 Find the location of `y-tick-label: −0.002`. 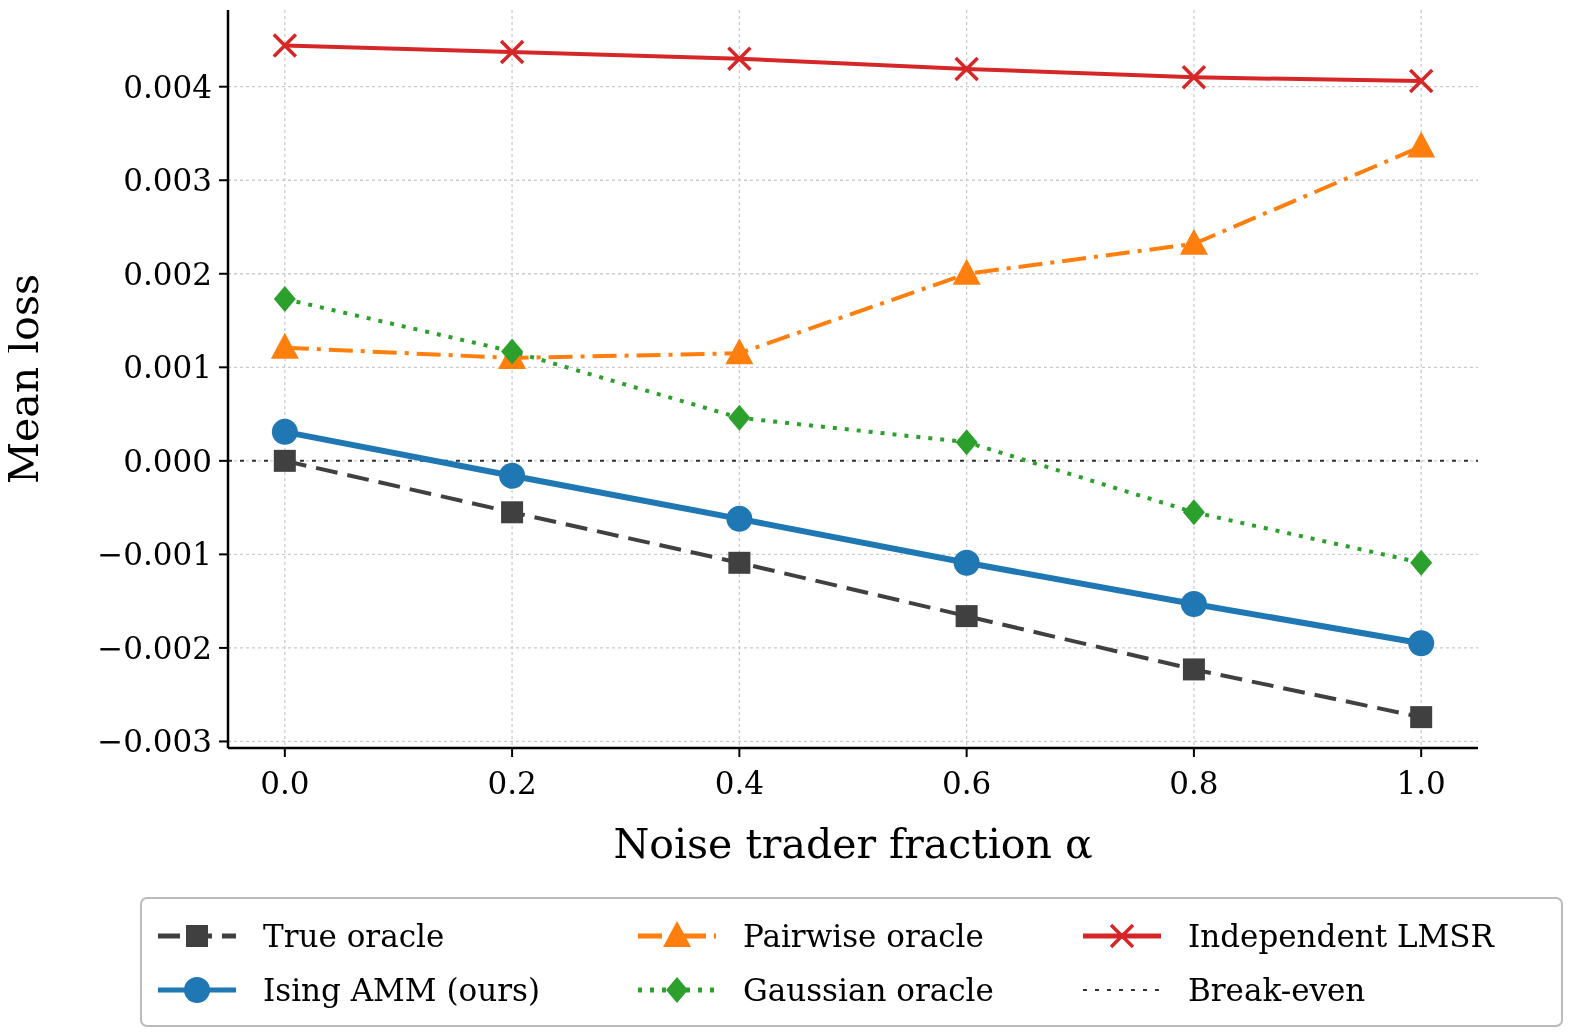

y-tick-label: −0.002 is located at coordinates (154, 647).